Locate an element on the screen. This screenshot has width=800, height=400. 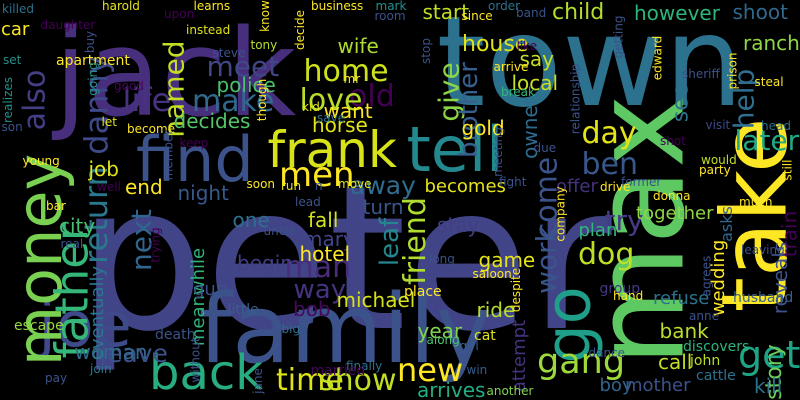
cloud-word-28: love is located at coordinates (331, 100).